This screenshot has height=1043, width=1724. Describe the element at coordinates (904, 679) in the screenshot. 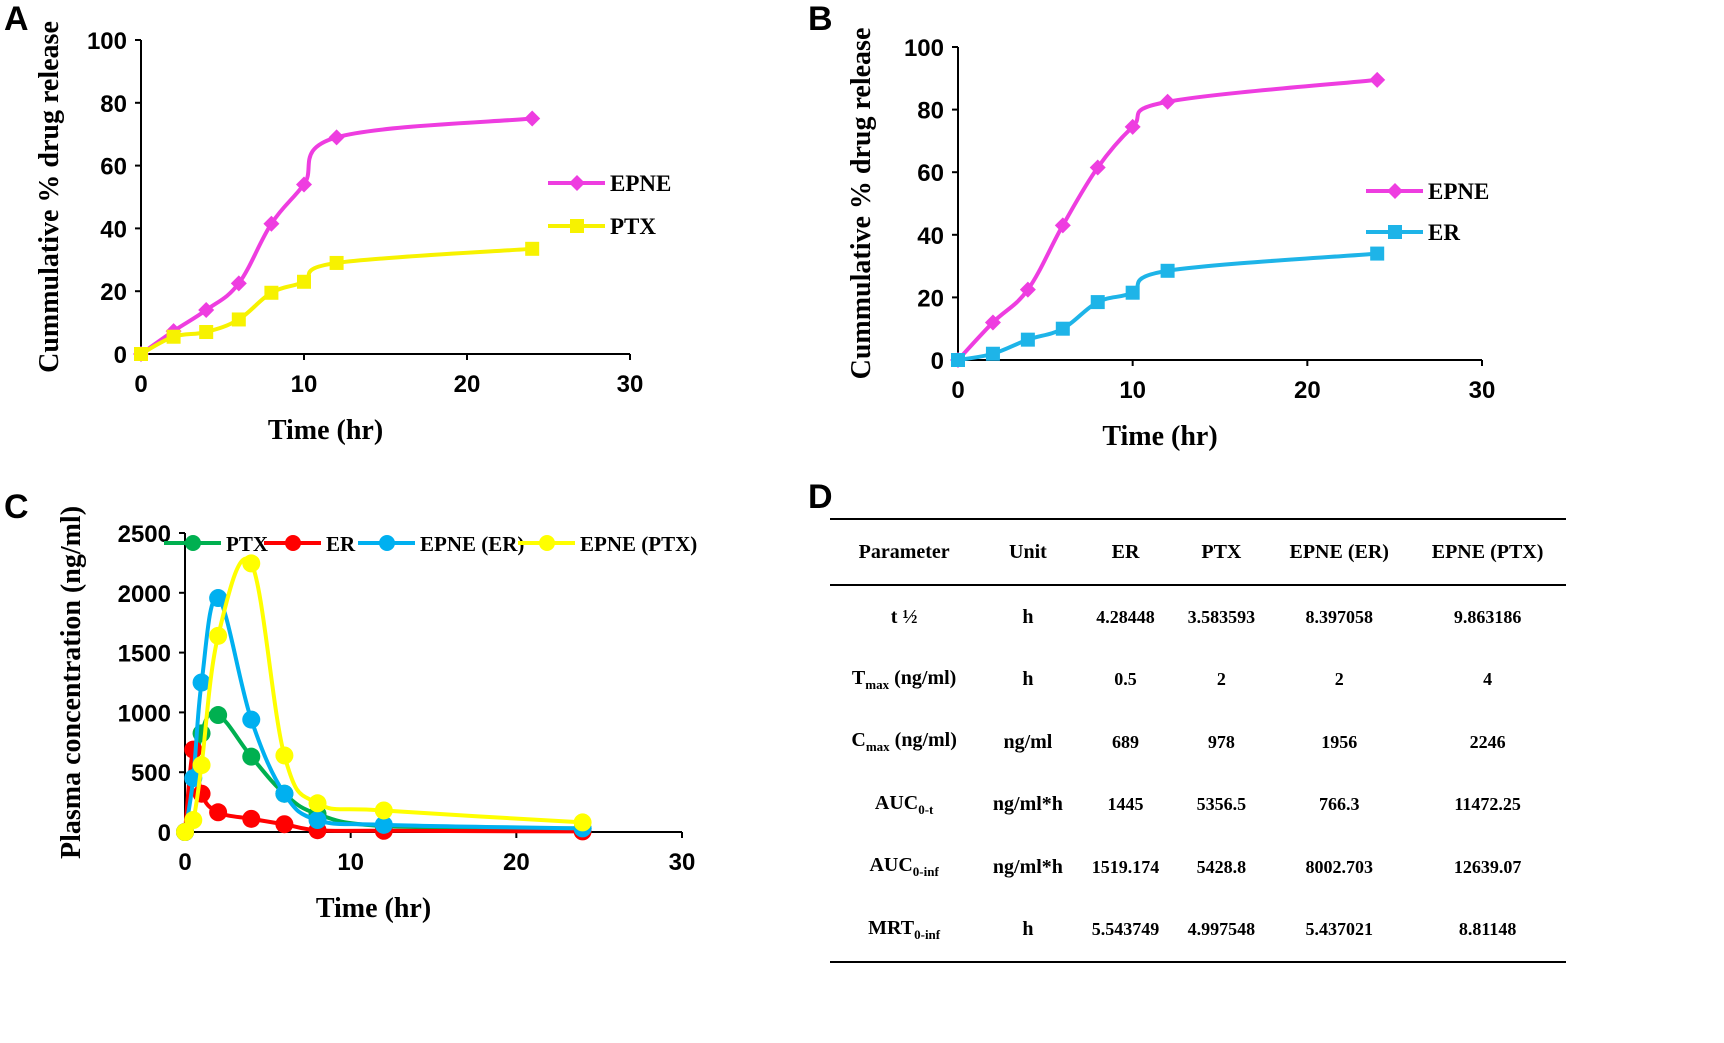

I see `parameter-cell: Tmax (ng/ml)` at that location.